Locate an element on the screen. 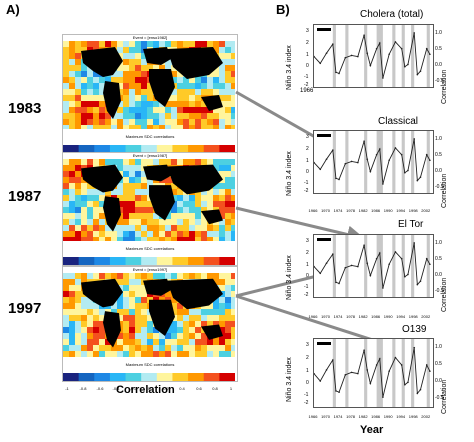 This screenshot has width=474, height=442. colorbar is located at coordinates (149, 261).